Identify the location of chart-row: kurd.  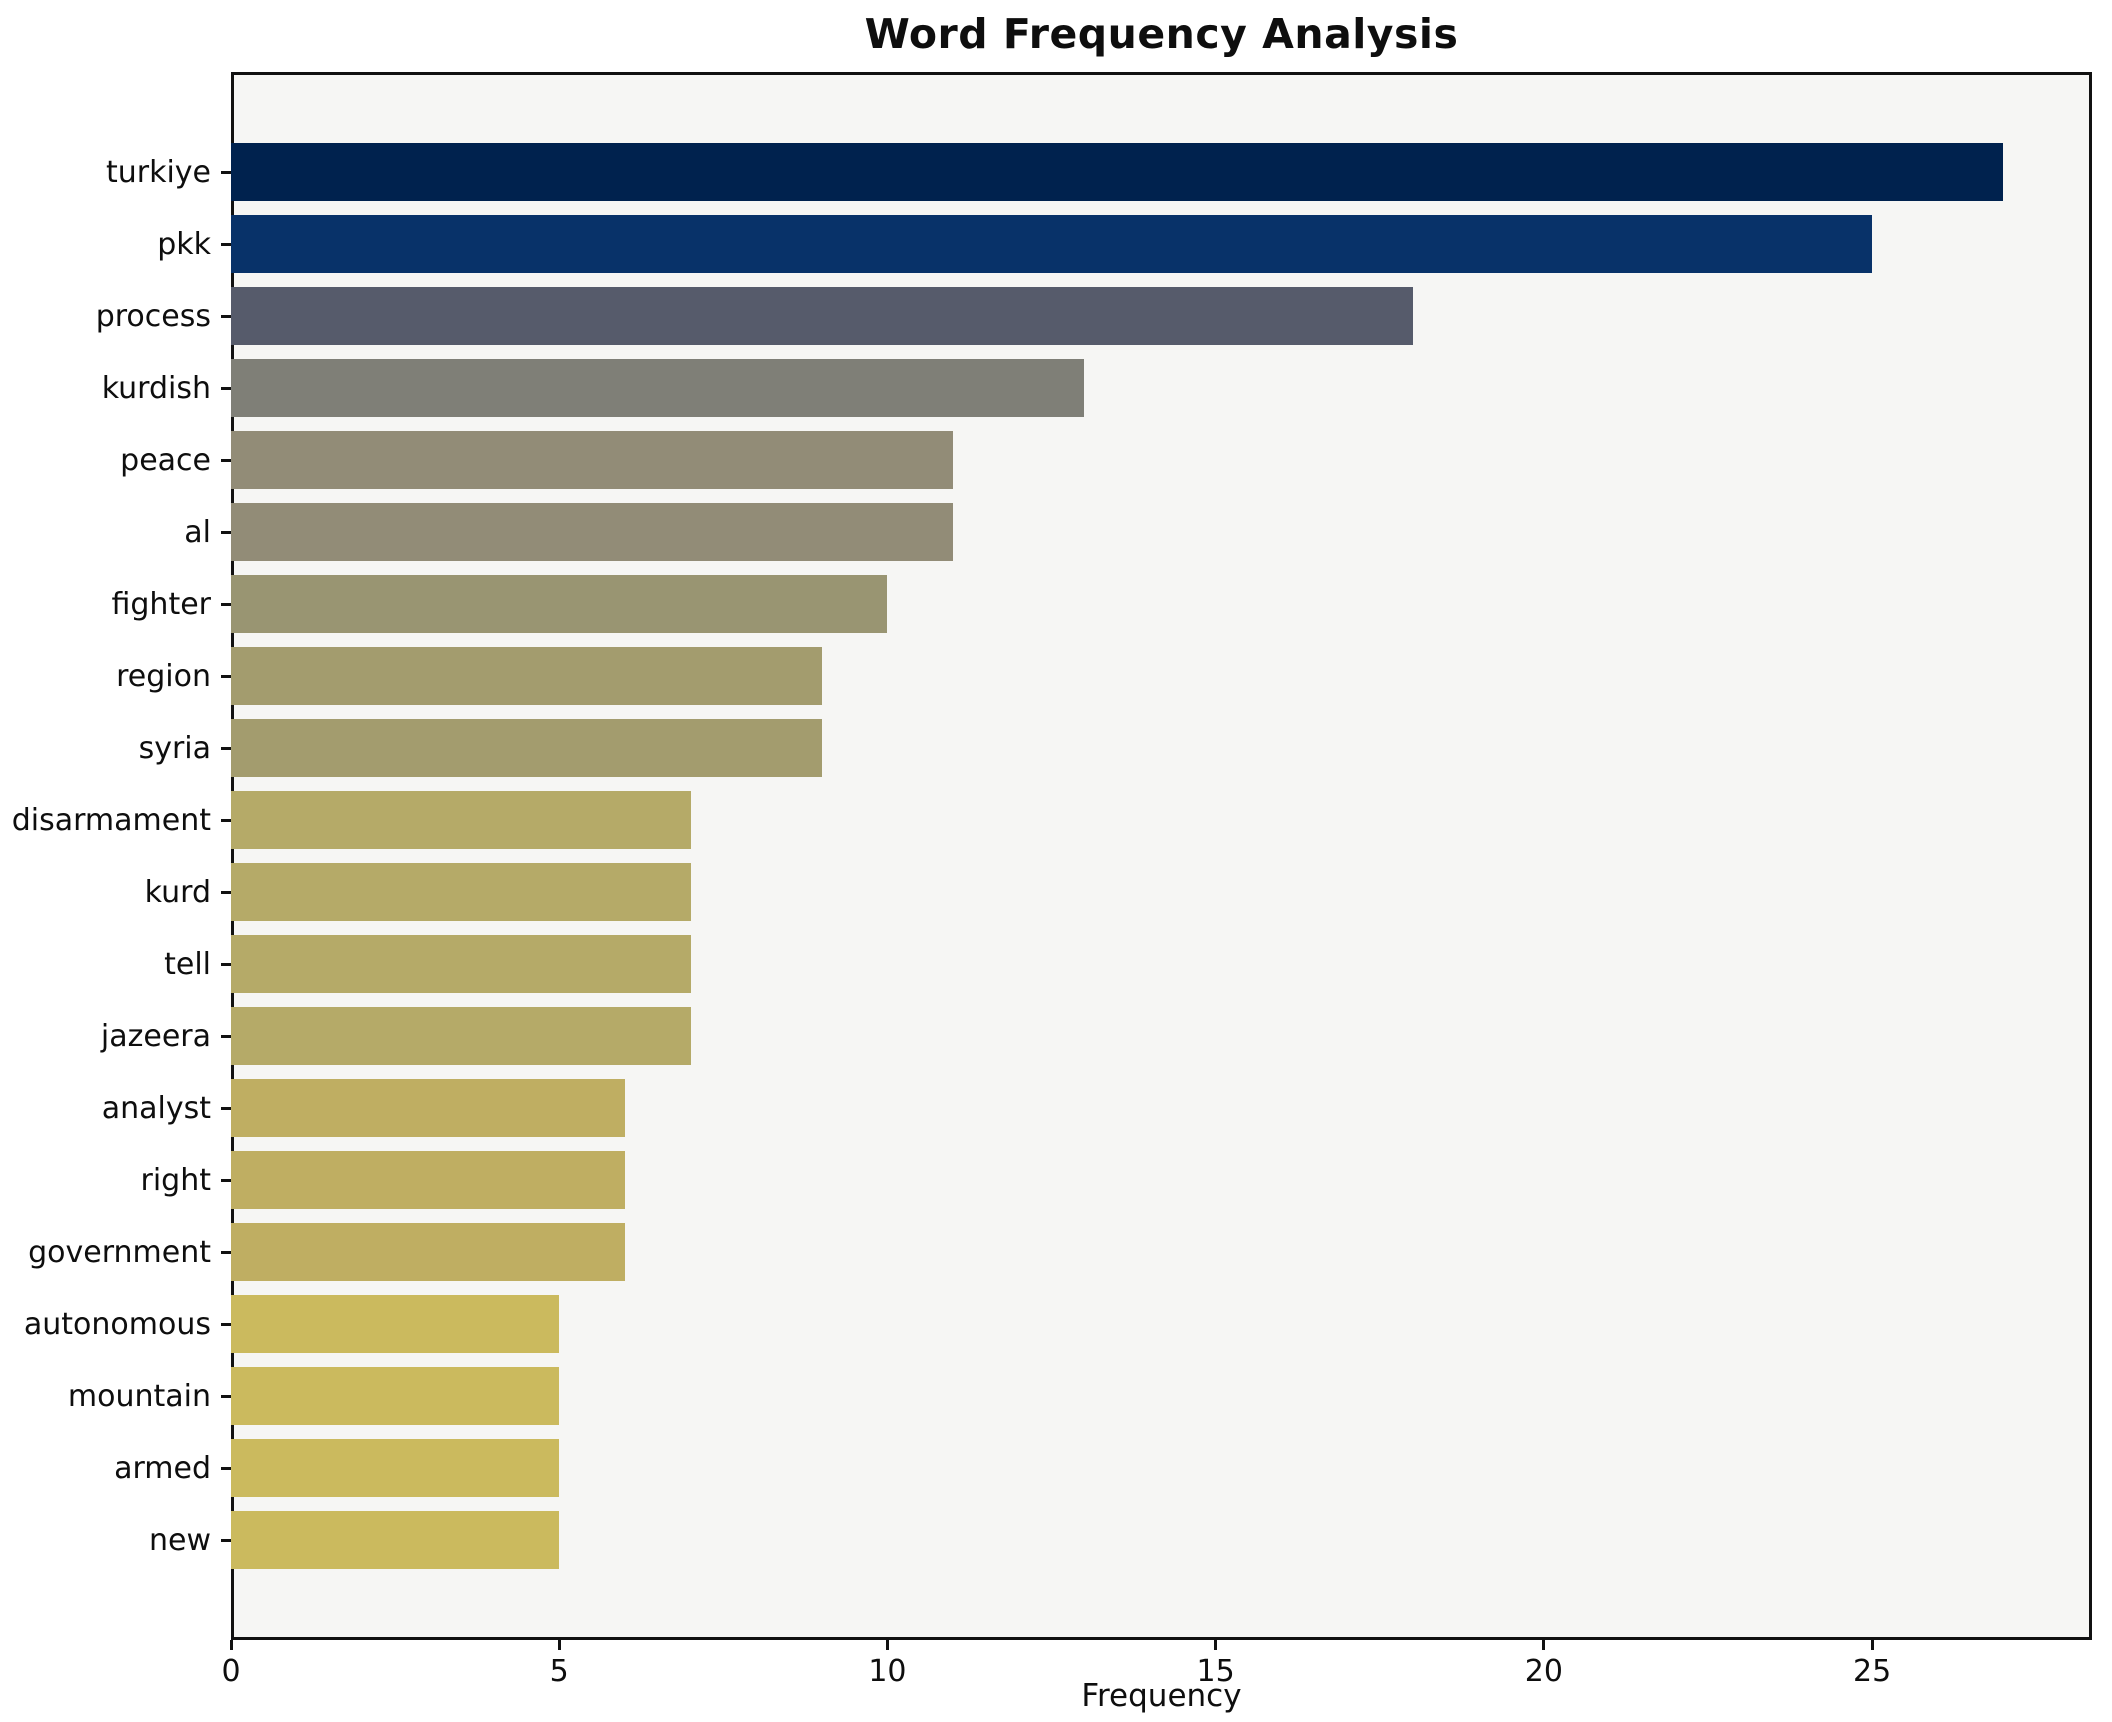
(1046, 892).